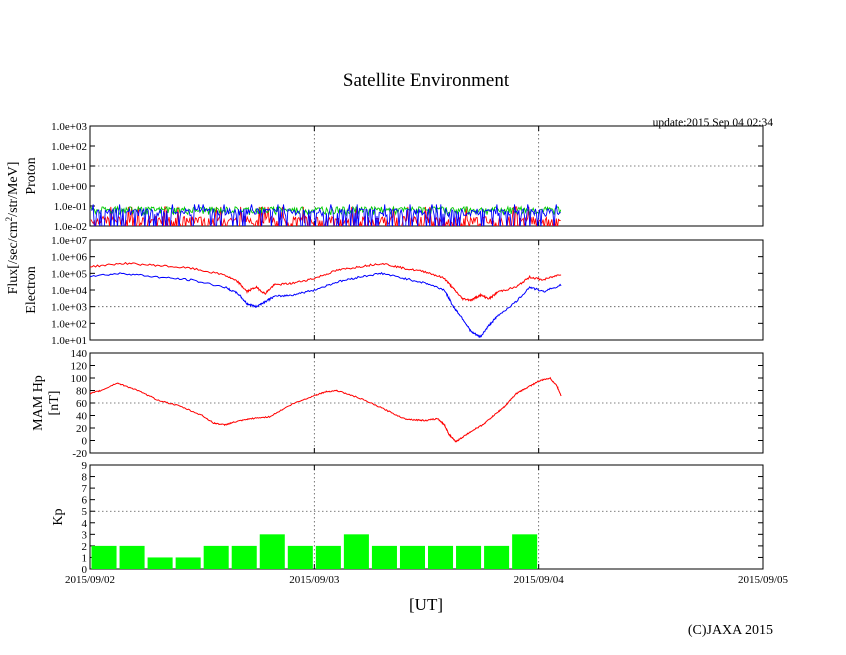  What do you see at coordinates (31, 289) in the screenshot?
I see `electron-axis-label: Electron` at bounding box center [31, 289].